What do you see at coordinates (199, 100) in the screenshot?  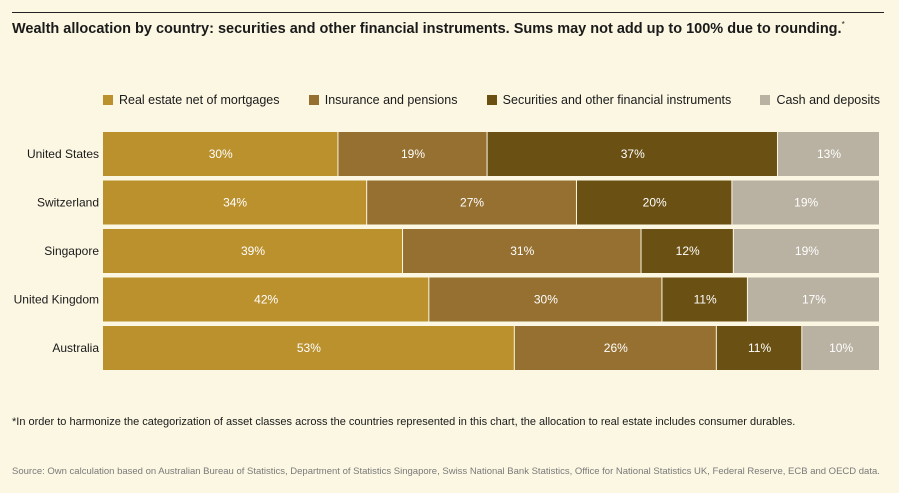 I see `legend-label: Real estate net of mortgages` at bounding box center [199, 100].